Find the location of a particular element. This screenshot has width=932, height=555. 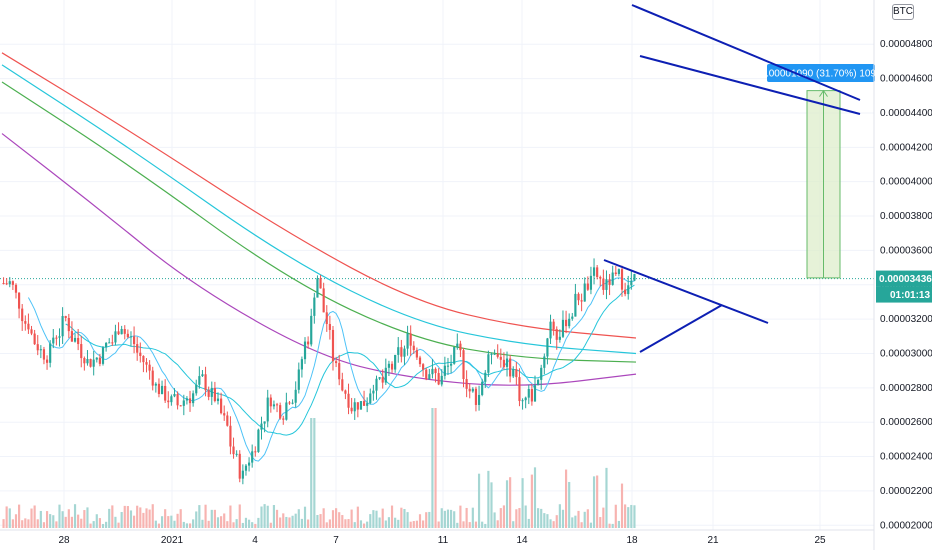

y-tick-label: 0.00003000 is located at coordinates (906, 353).